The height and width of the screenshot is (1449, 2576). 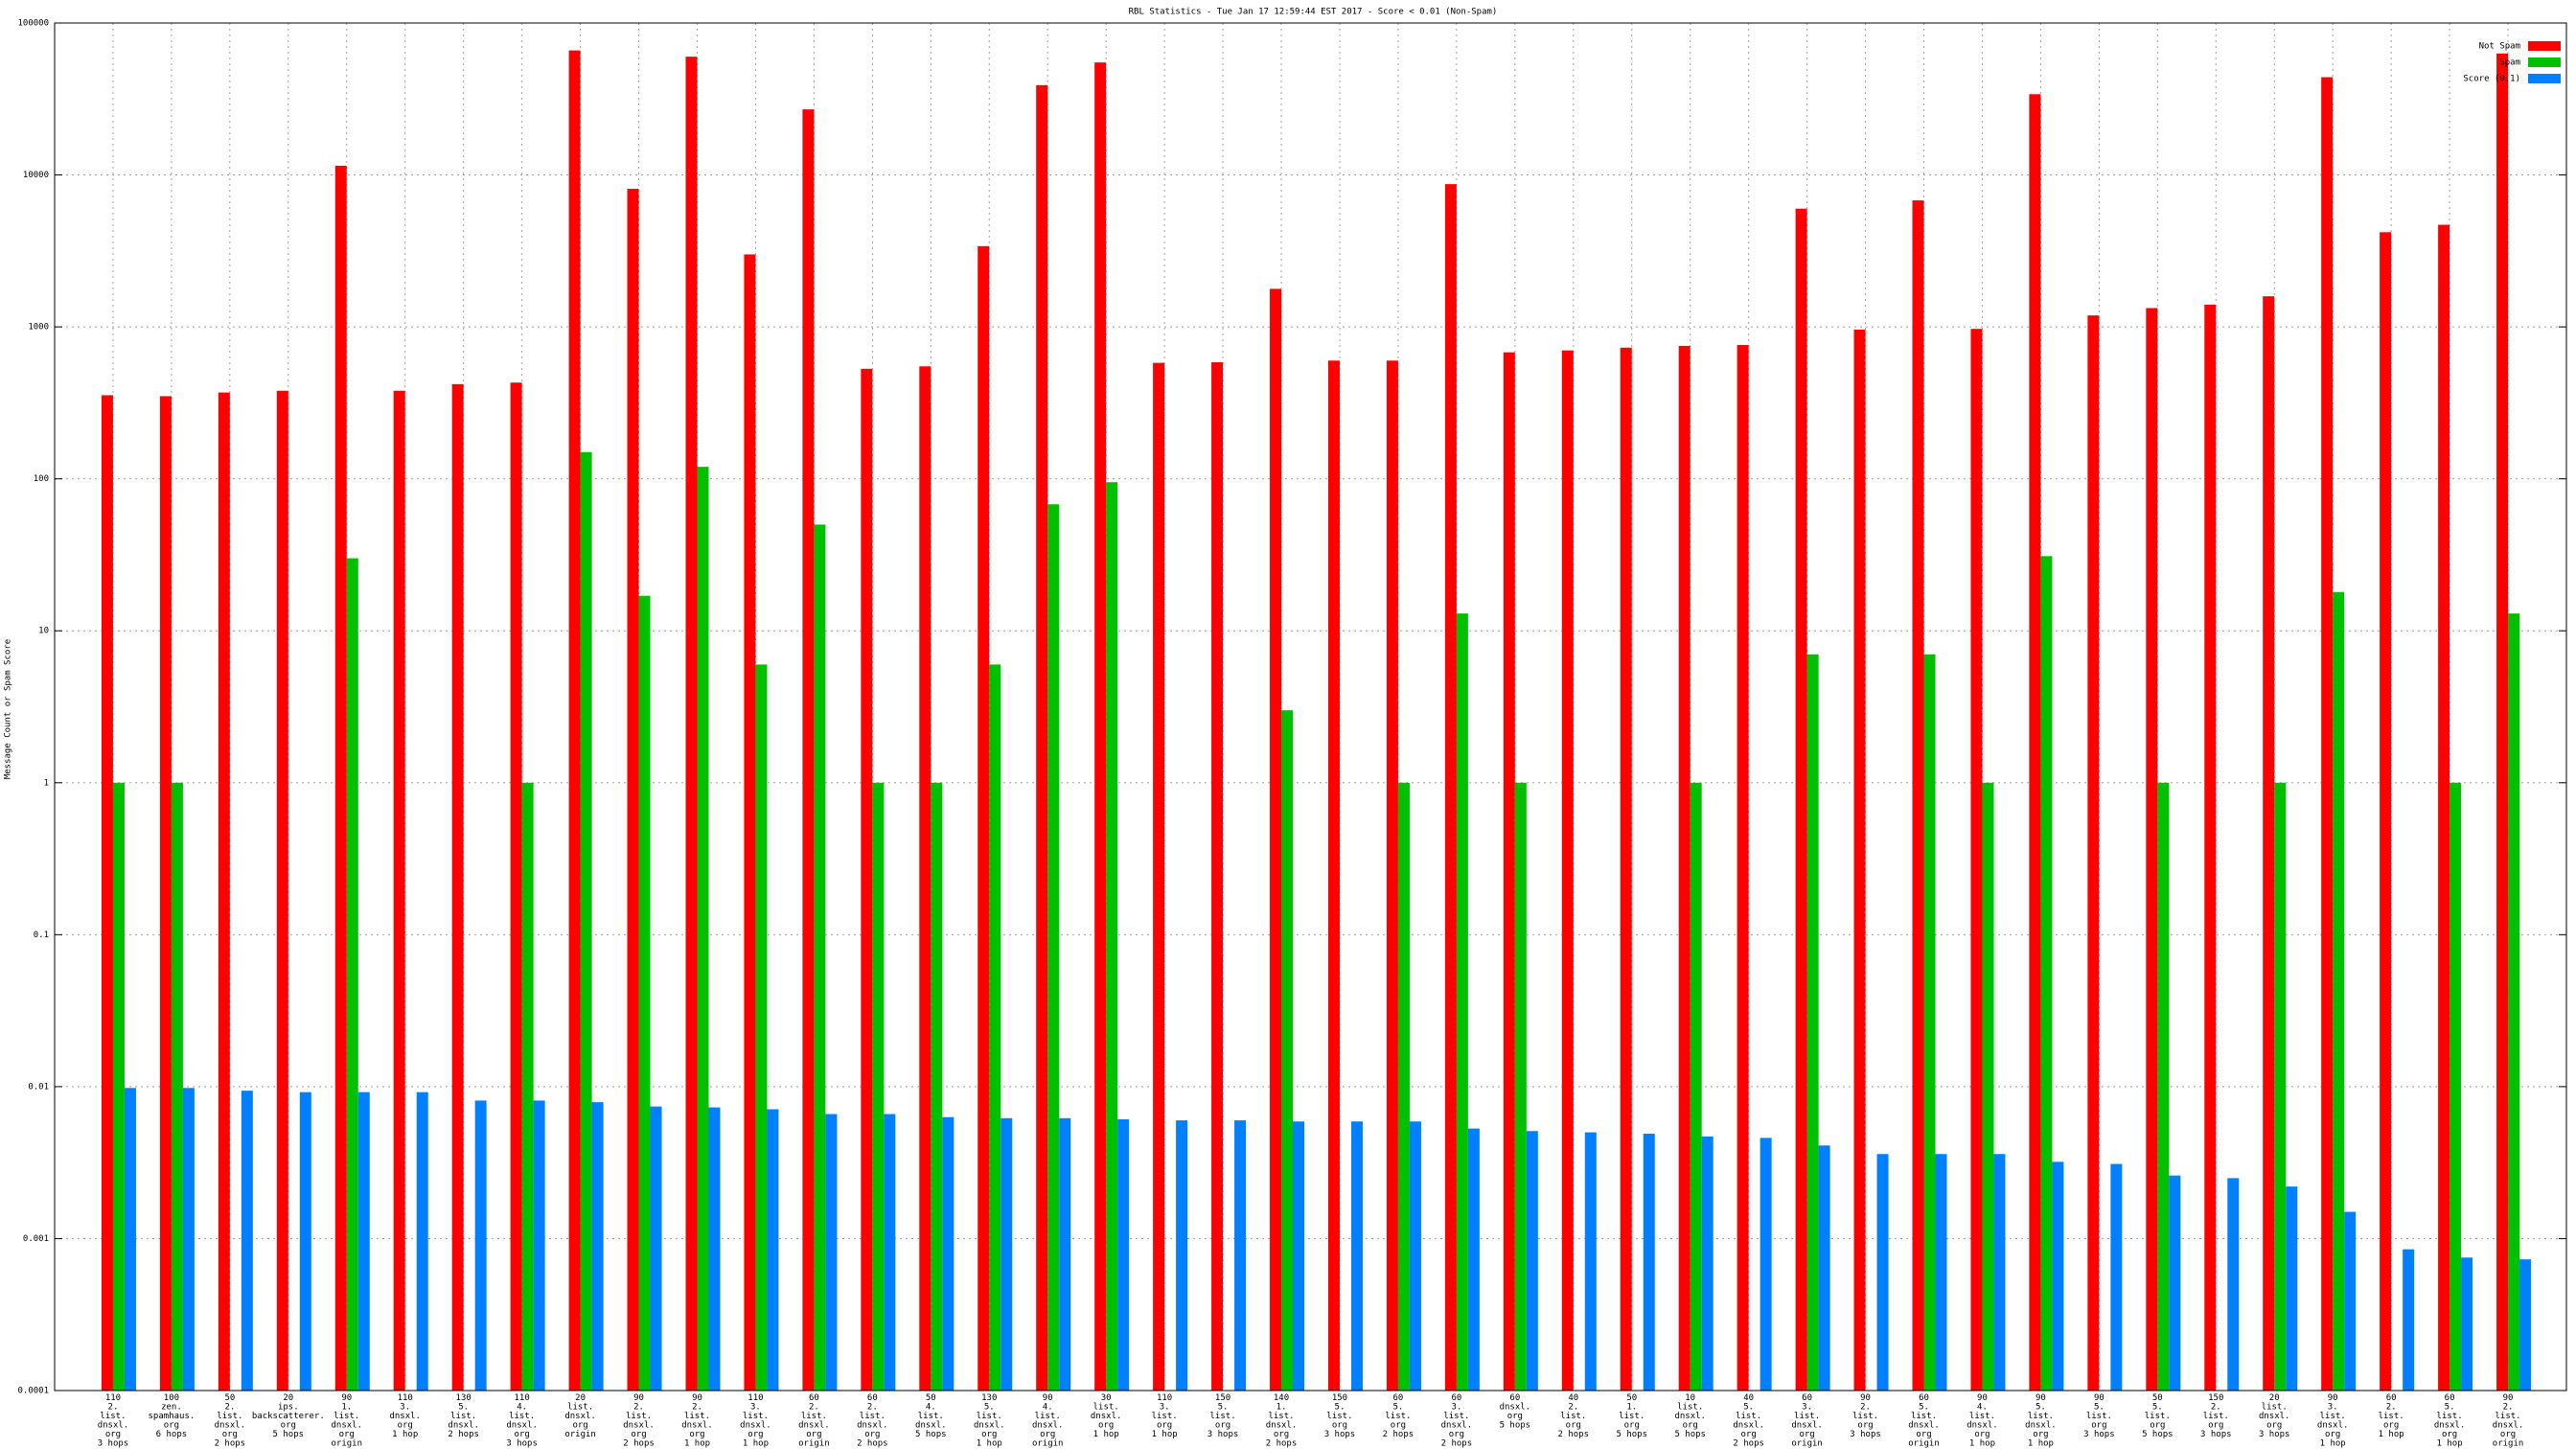 What do you see at coordinates (463, 1416) in the screenshot?
I see `x-tick-label: 130 5. list. dnsxl. 2 hops` at bounding box center [463, 1416].